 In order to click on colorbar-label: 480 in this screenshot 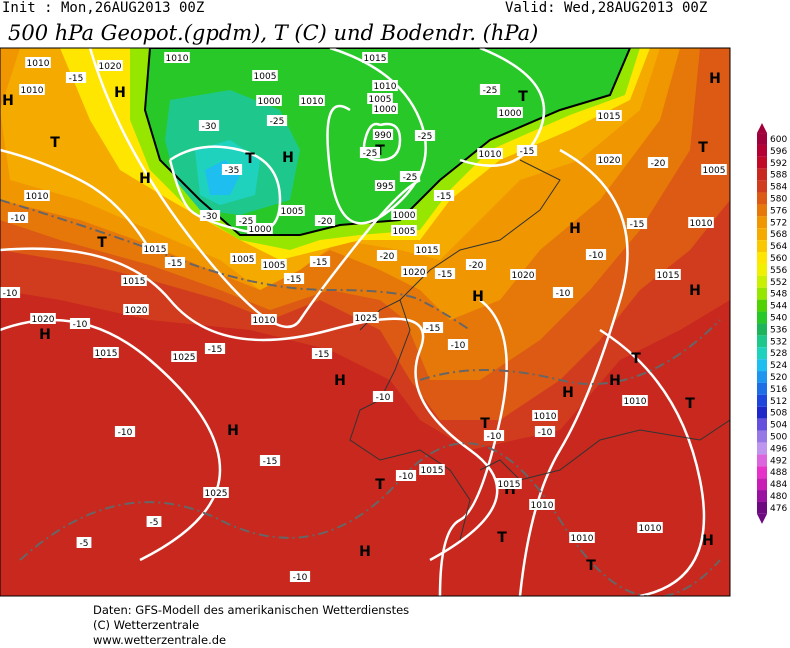, I will do `click(778, 497)`.